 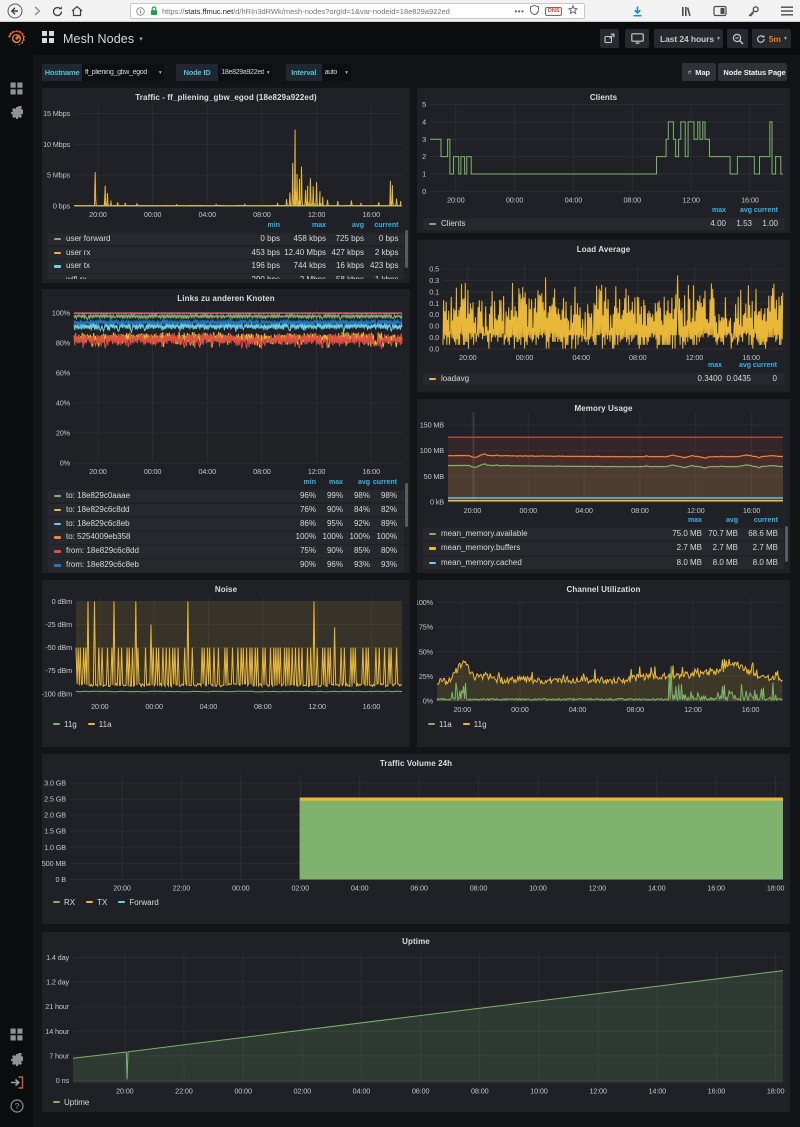 I want to click on legend-item-RX: RX, so click(x=64, y=902).